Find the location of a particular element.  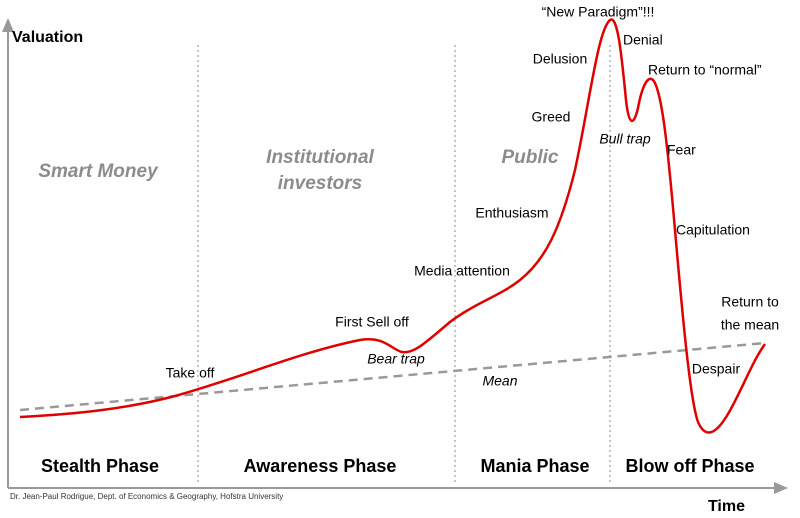

y-axis-label: Valuation is located at coordinates (47, 37).